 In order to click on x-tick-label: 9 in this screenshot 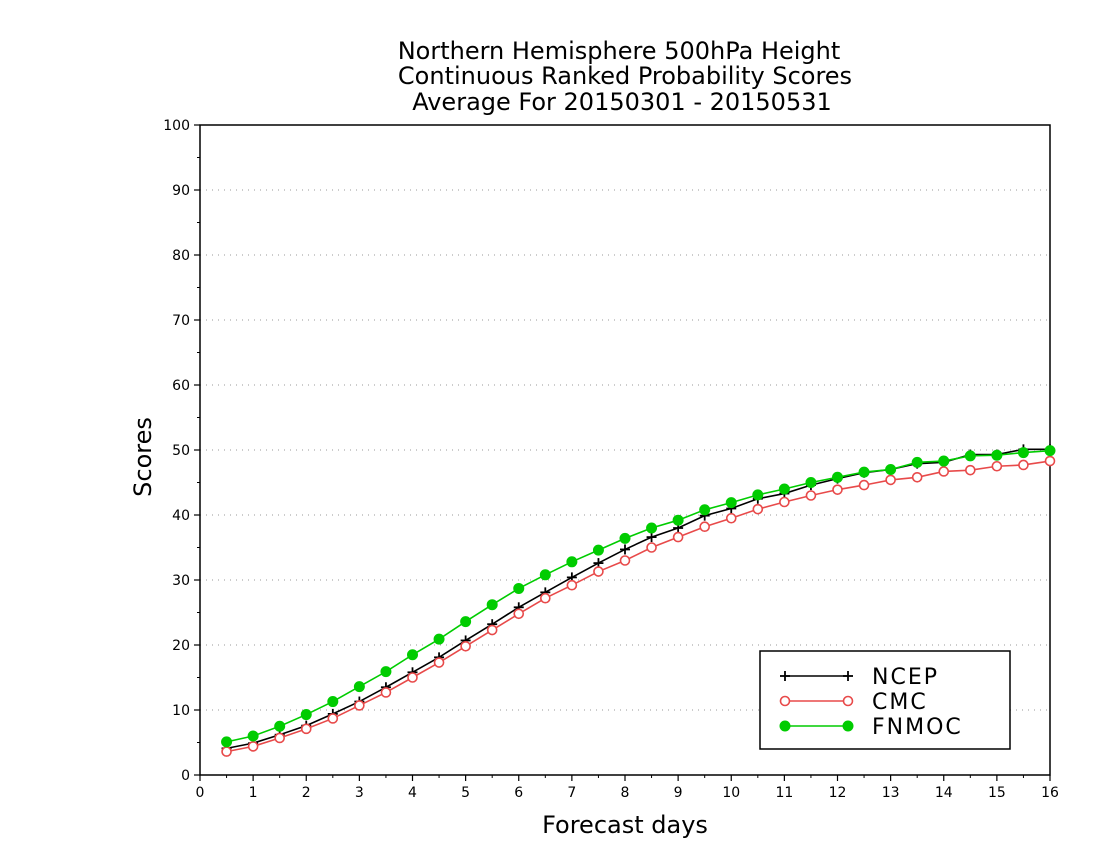, I will do `click(678, 793)`.